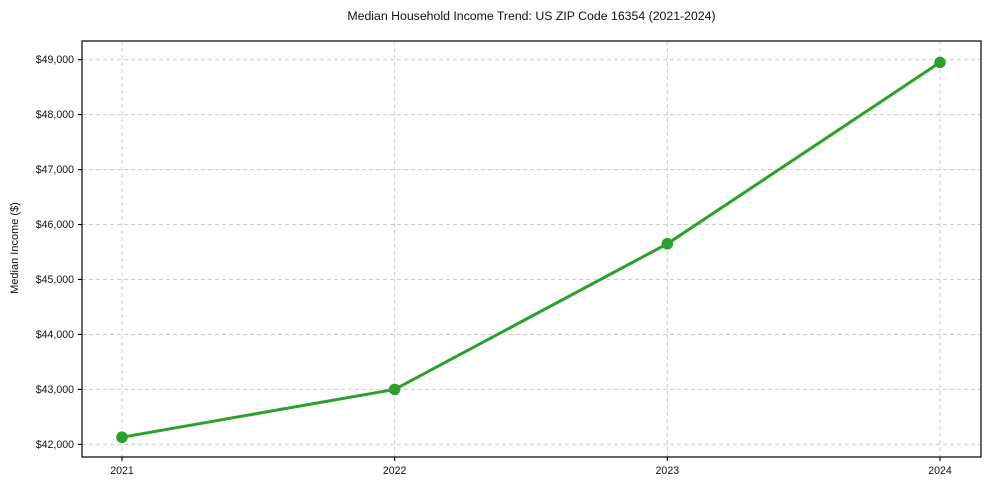 The width and height of the screenshot is (989, 490). Describe the element at coordinates (667, 243) in the screenshot. I see `data-point-marker-2023` at that location.